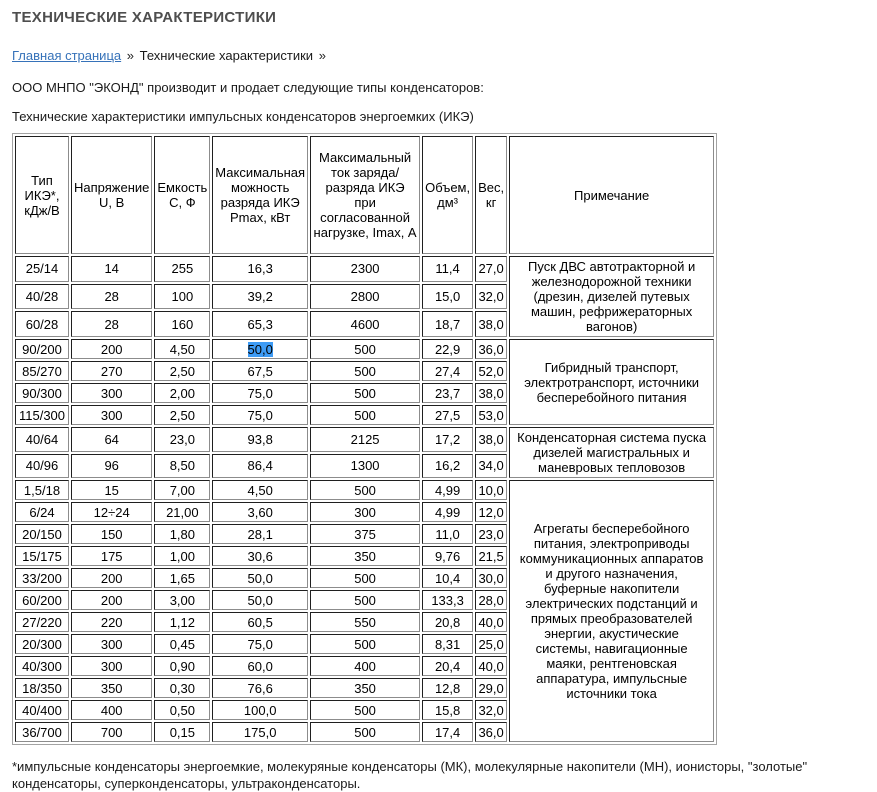 The width and height of the screenshot is (877, 792). I want to click on table-cell: 2125, so click(365, 439).